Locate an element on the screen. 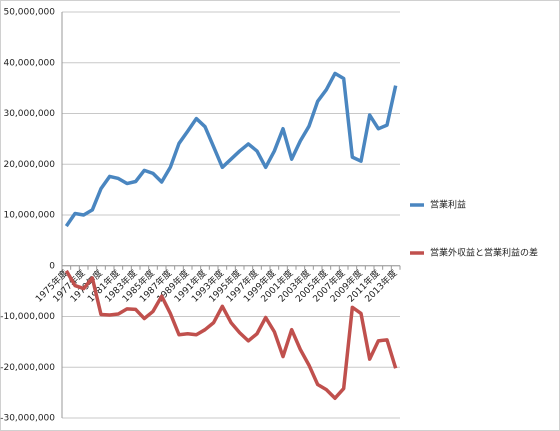 This screenshot has height=431, width=560. y-tick-label: -10,000,000 is located at coordinates (27, 317).